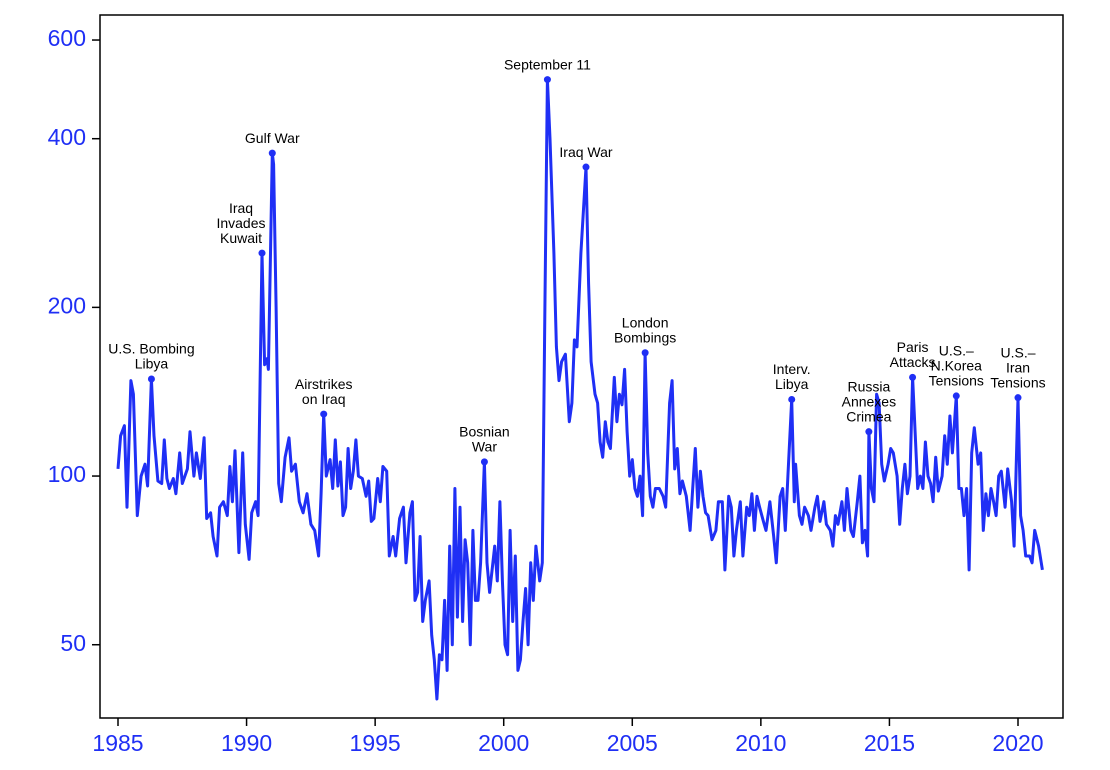 The image size is (1110, 770). I want to click on annotation-label: Invades, so click(240, 223).